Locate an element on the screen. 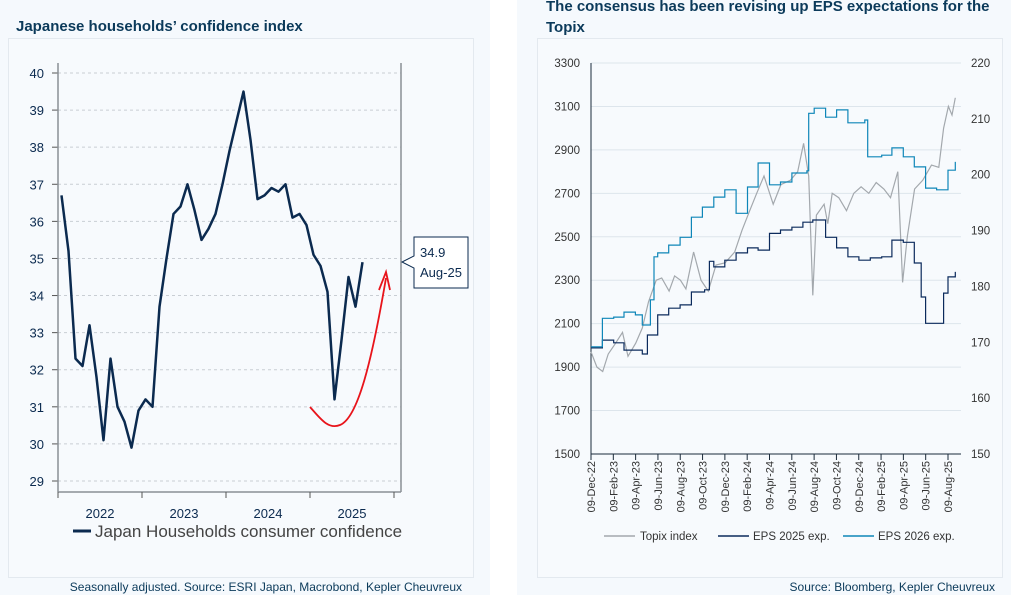 The image size is (1011, 595). x-tick-label: 09-Apr-25 is located at coordinates (904, 485).